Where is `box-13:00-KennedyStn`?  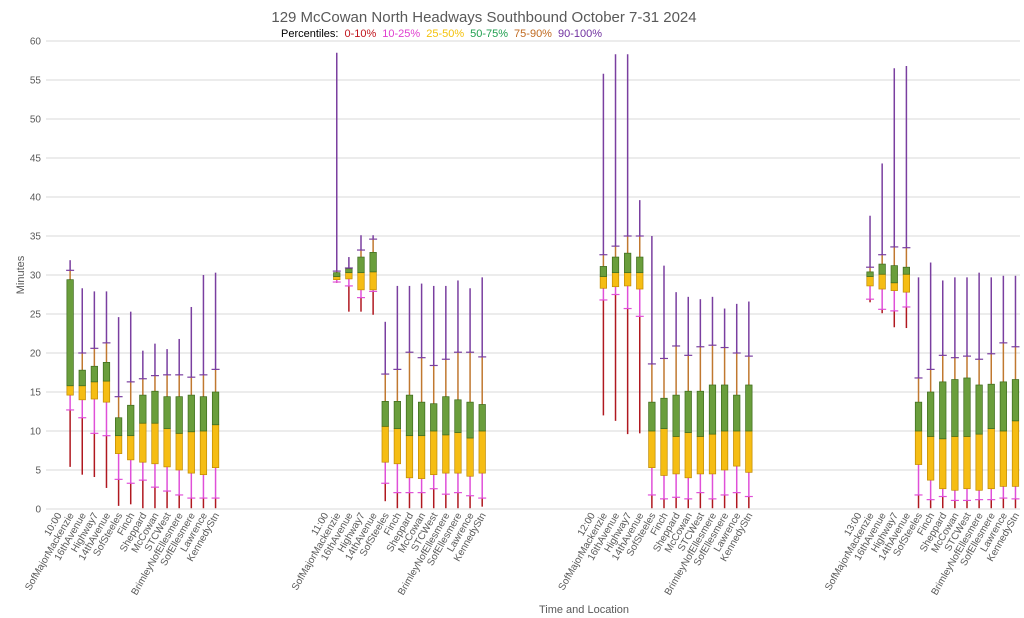
box-13:00-KennedyStn is located at coordinates (1015, 392).